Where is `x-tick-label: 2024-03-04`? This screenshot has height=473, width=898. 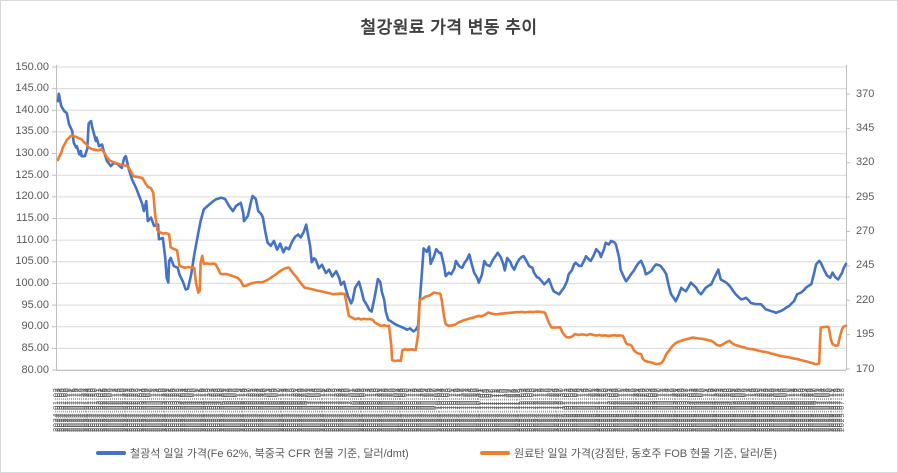
x-tick-label: 2024-03-04 is located at coordinates (141, 410).